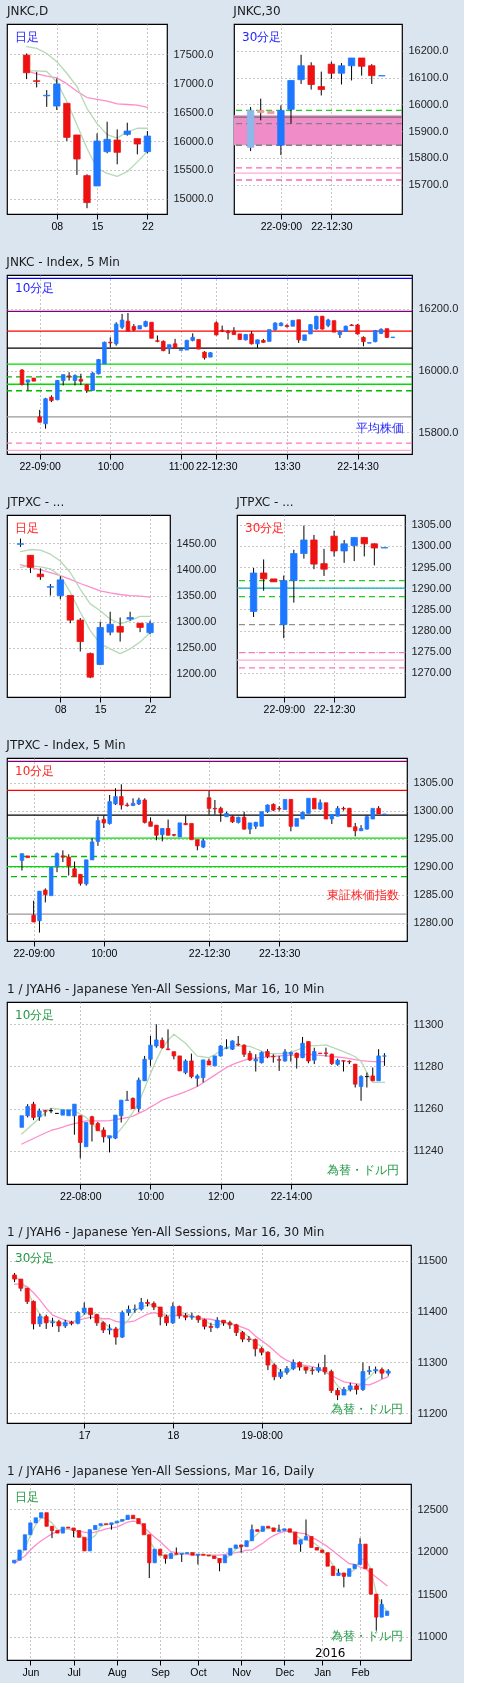 This screenshot has width=480, height=1691. Describe the element at coordinates (196, 647) in the screenshot. I see `y-tick-label: 1250.00` at that location.